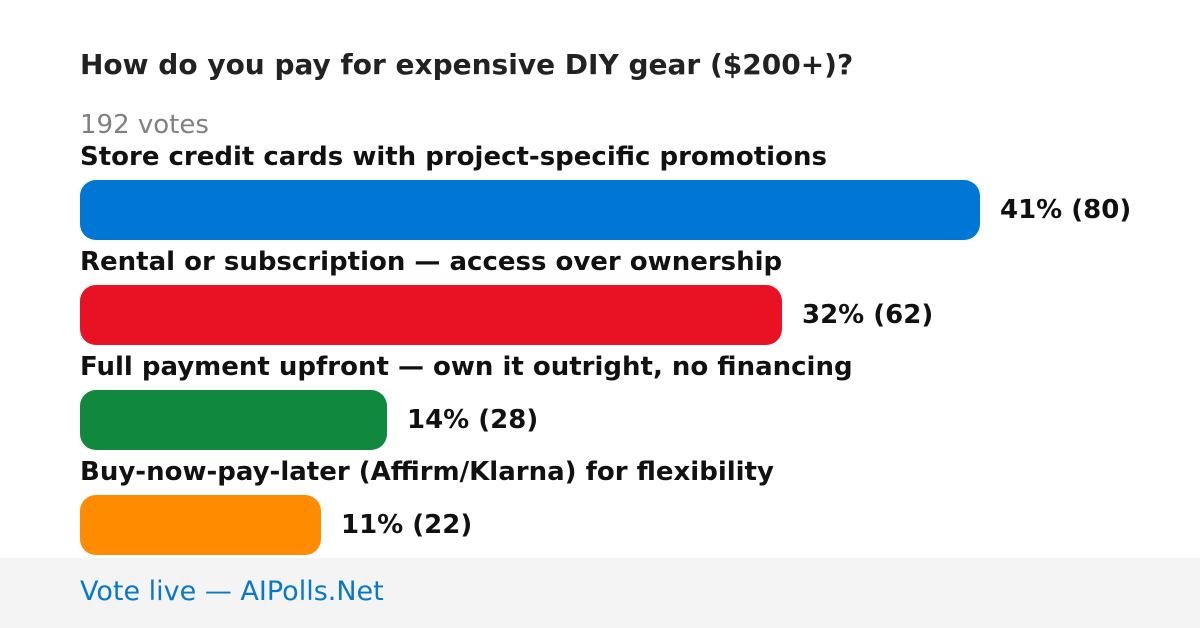  I want to click on vote-count: 192 votes, so click(144, 125).